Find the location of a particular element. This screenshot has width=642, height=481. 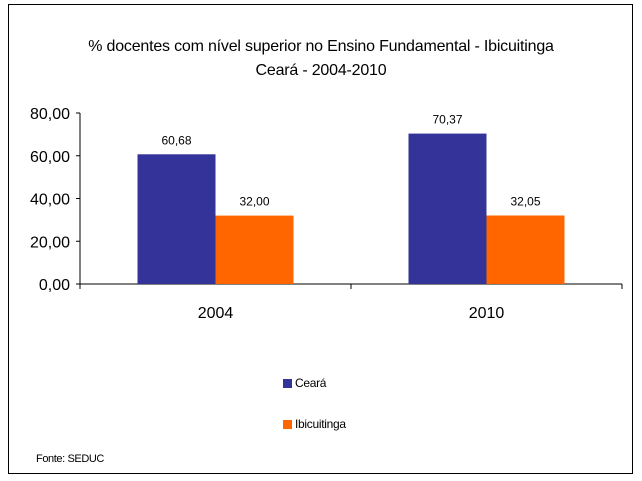

legend-item-ceara: Ceará is located at coordinates (304, 383).